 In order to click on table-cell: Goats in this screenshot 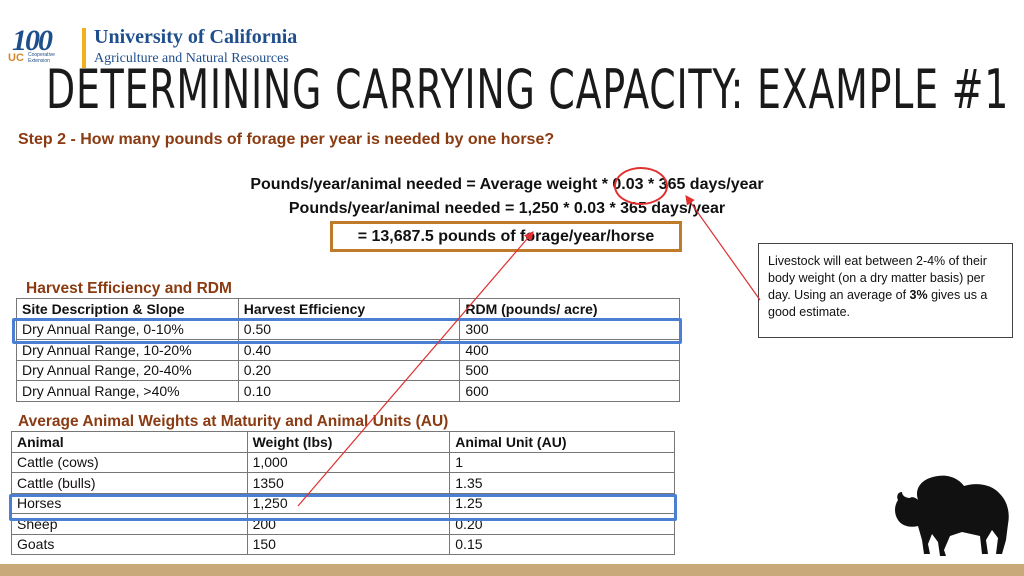, I will do `click(129, 544)`.